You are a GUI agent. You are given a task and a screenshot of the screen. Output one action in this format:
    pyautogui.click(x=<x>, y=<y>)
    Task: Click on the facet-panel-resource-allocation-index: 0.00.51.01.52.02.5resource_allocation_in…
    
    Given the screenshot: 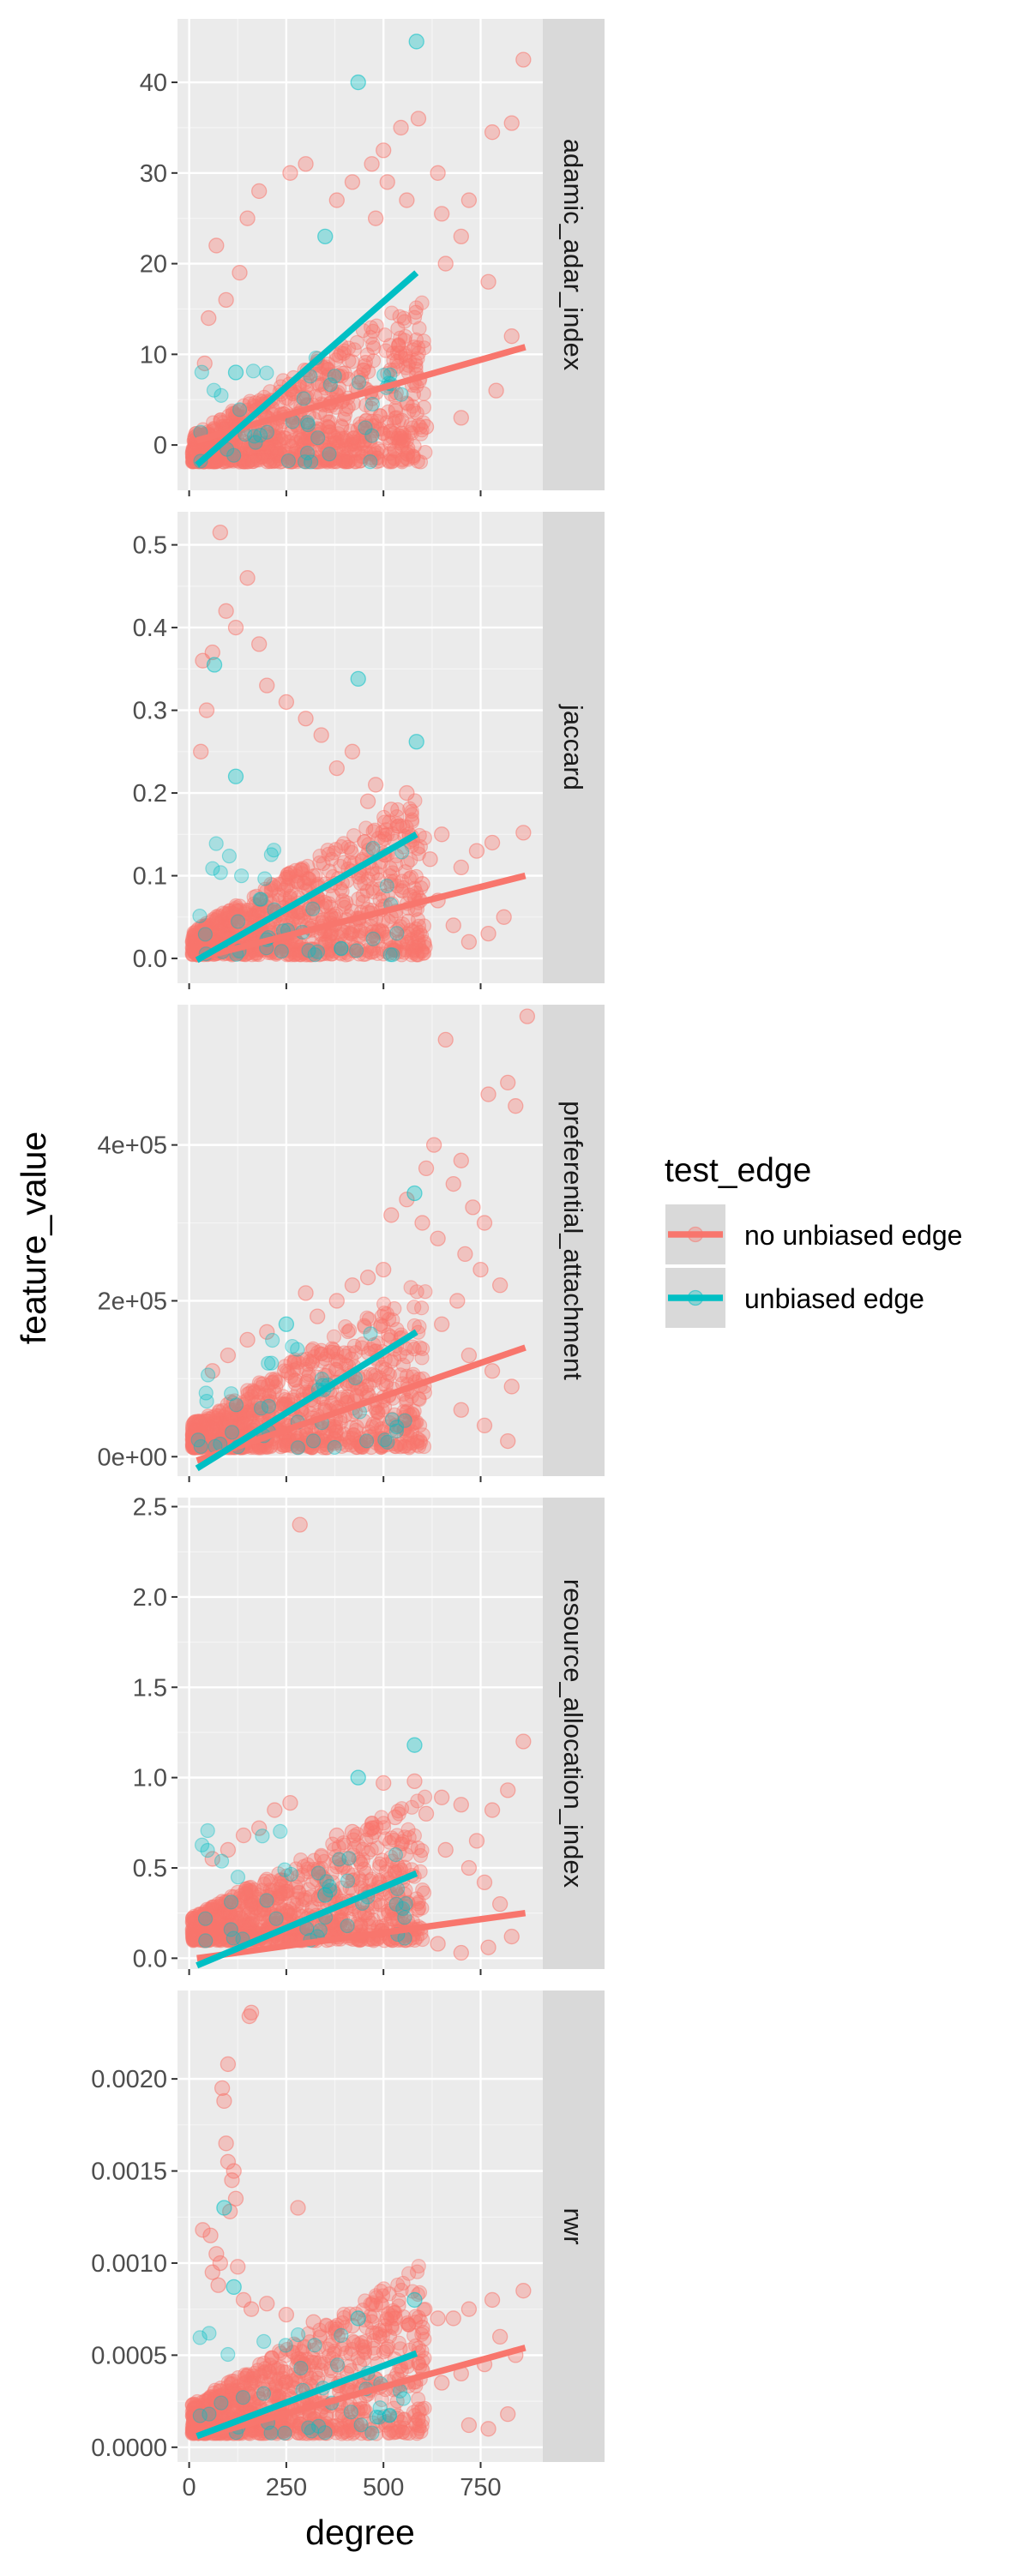 What is the action you would take?
    pyautogui.click(x=369, y=1734)
    